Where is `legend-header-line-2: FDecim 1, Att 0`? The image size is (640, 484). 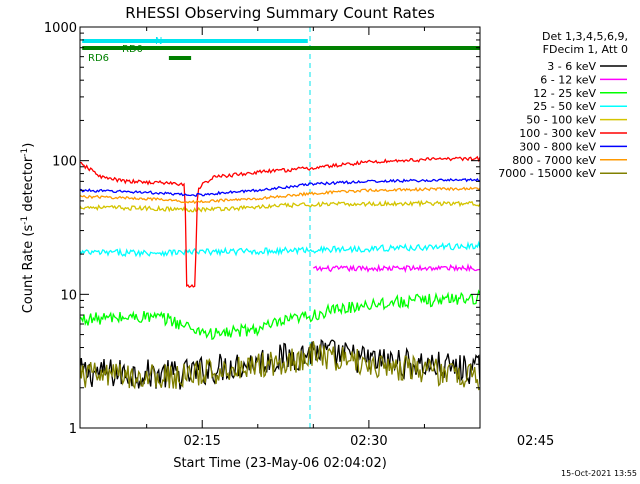
legend-header-line-2: FDecim 1, Att 0 is located at coordinates (585, 49).